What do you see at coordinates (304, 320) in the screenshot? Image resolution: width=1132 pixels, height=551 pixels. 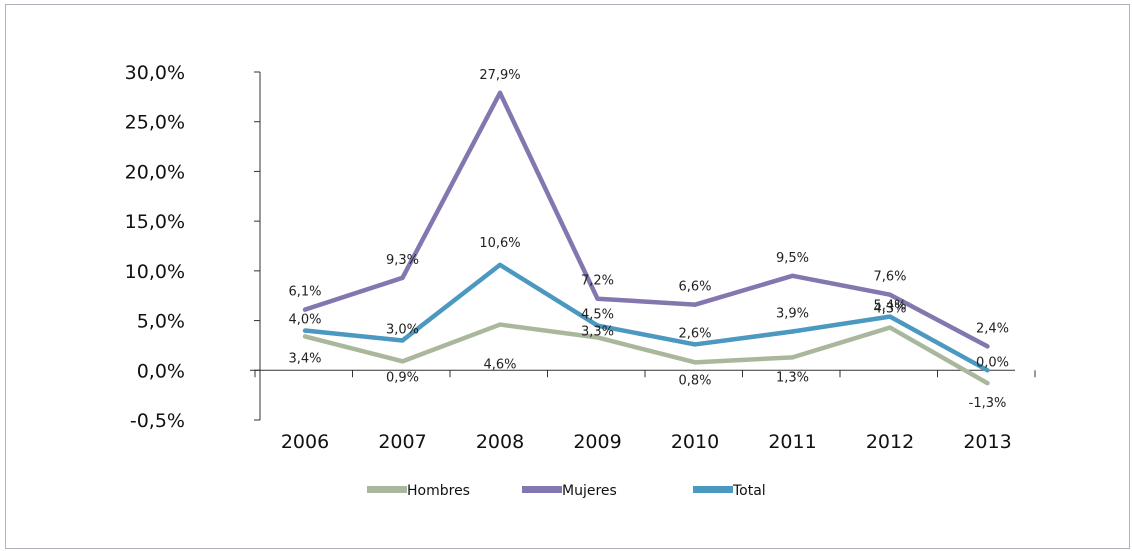 I see `data-label-total: 4,0%` at bounding box center [304, 320].